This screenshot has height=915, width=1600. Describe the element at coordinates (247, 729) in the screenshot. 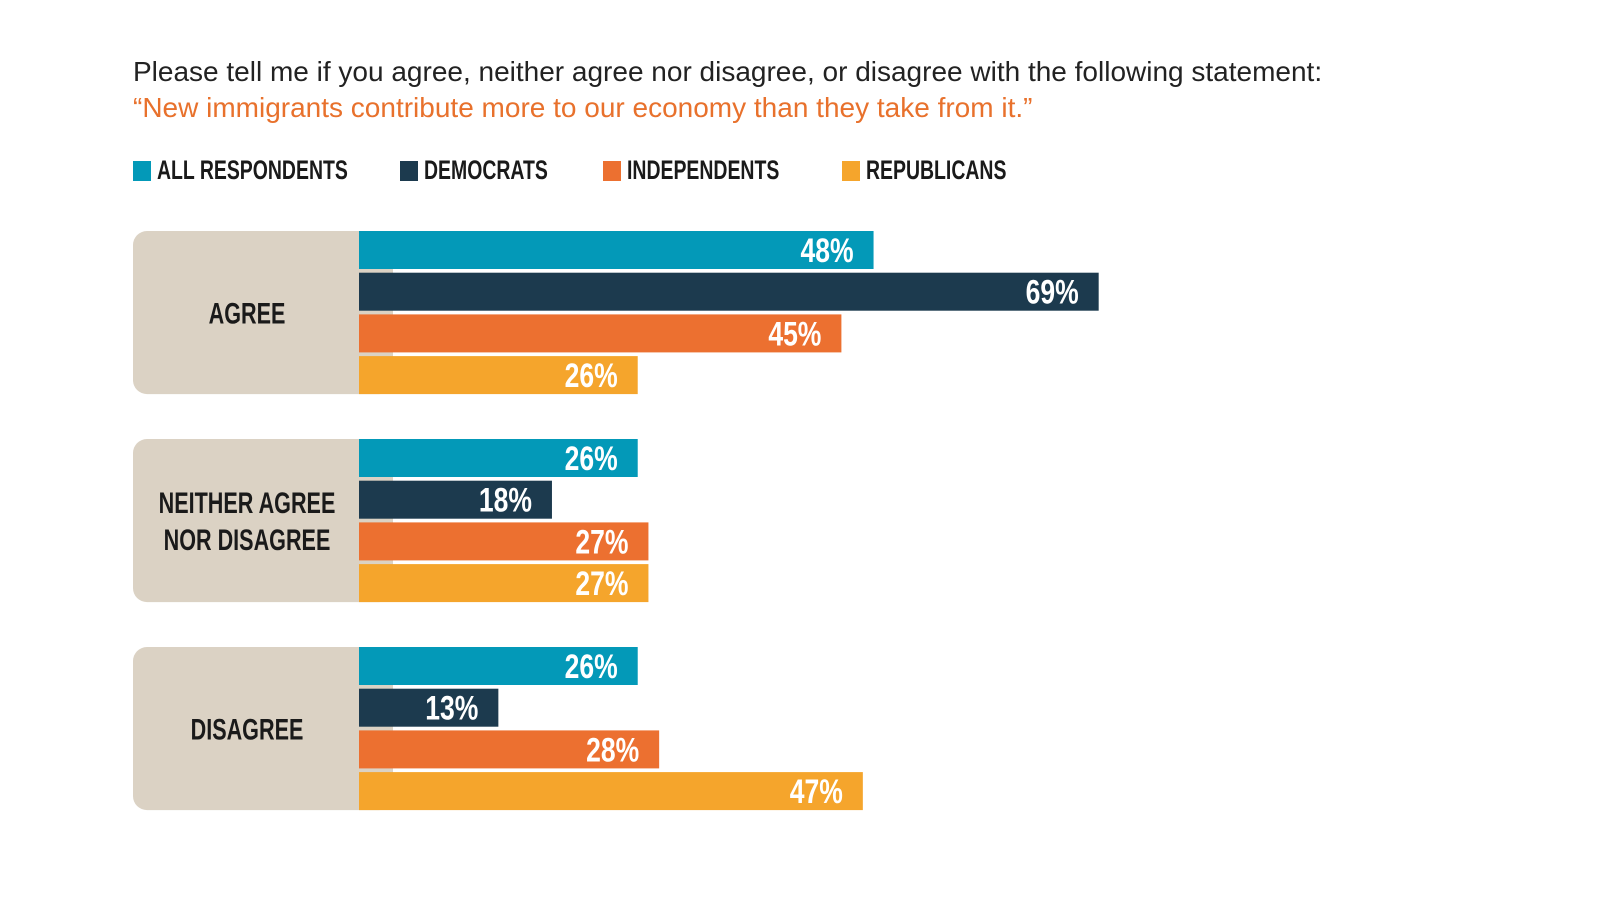

I see `category-label: DISAGREE` at that location.